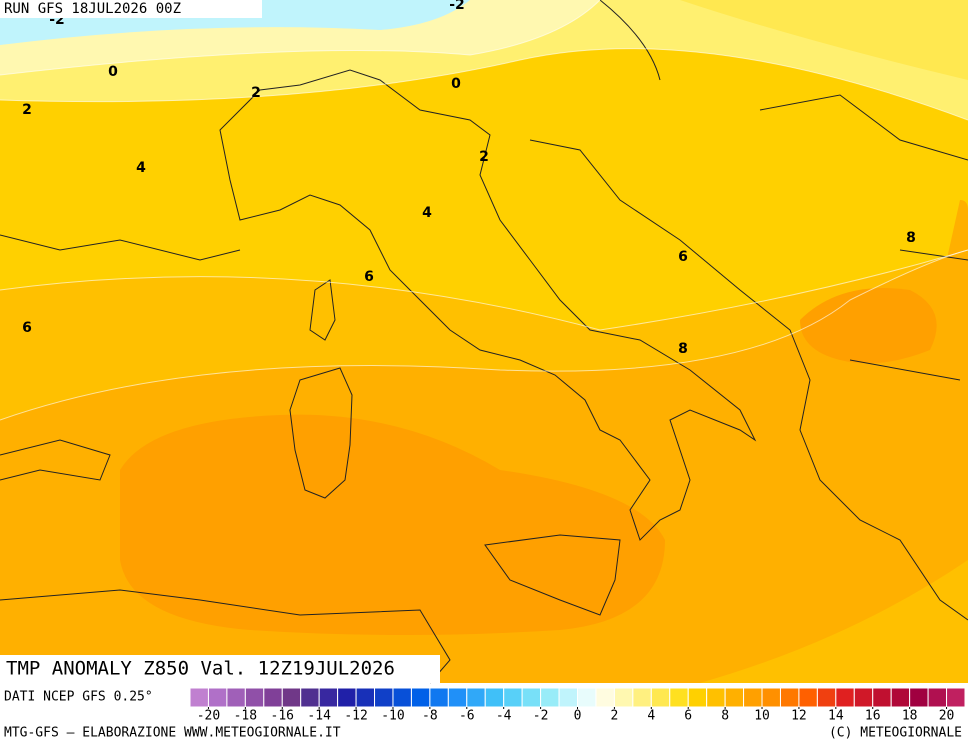  I want to click on title: TMP ANOMALY Z850 Val. 12Z19JUL2026, so click(200, 669).